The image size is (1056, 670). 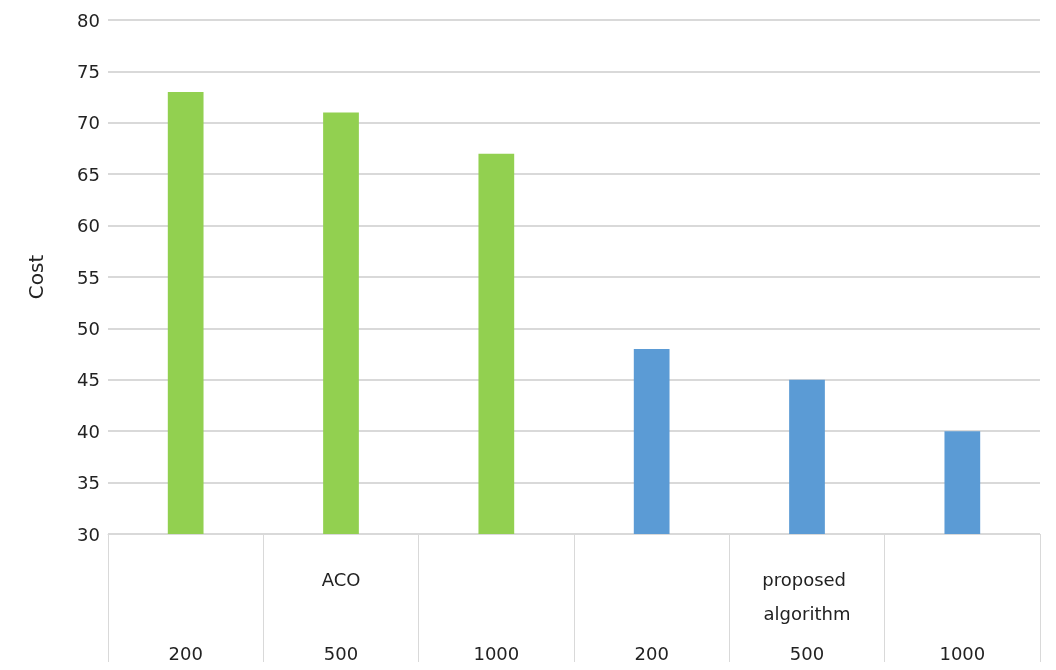 What do you see at coordinates (341, 579) in the screenshot?
I see `series-label: ACO` at bounding box center [341, 579].